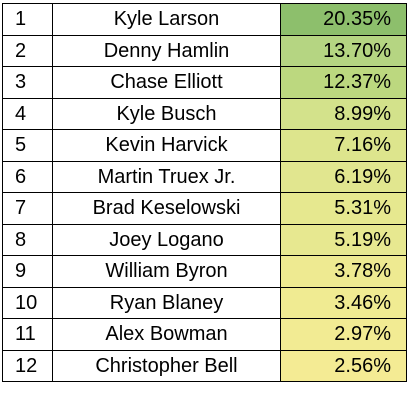 This screenshot has width=420, height=410. I want to click on table-row: 4 Kyle Busch 8.99%, so click(204, 113).